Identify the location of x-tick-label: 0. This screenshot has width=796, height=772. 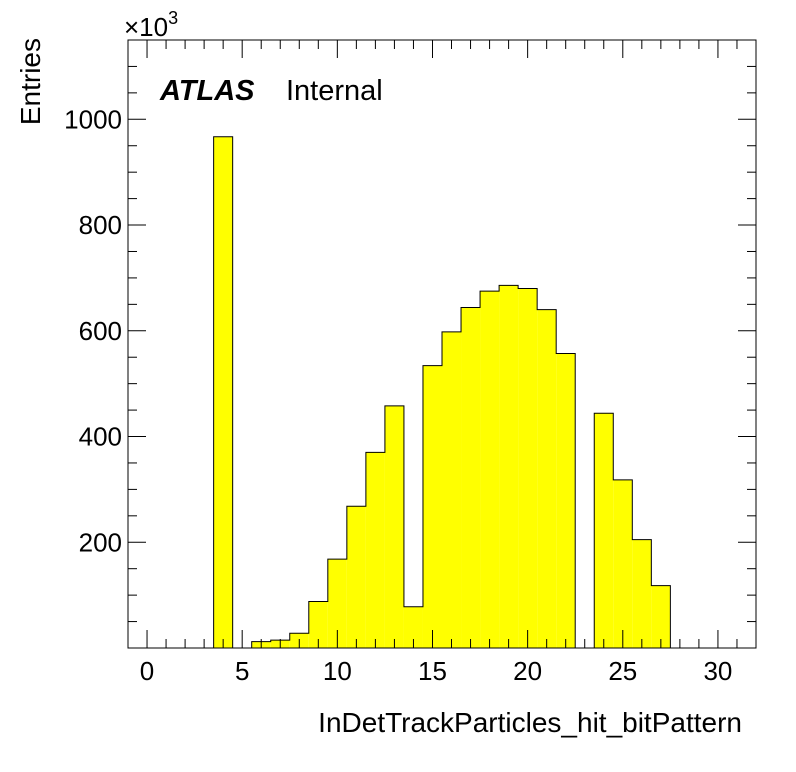
(147, 671).